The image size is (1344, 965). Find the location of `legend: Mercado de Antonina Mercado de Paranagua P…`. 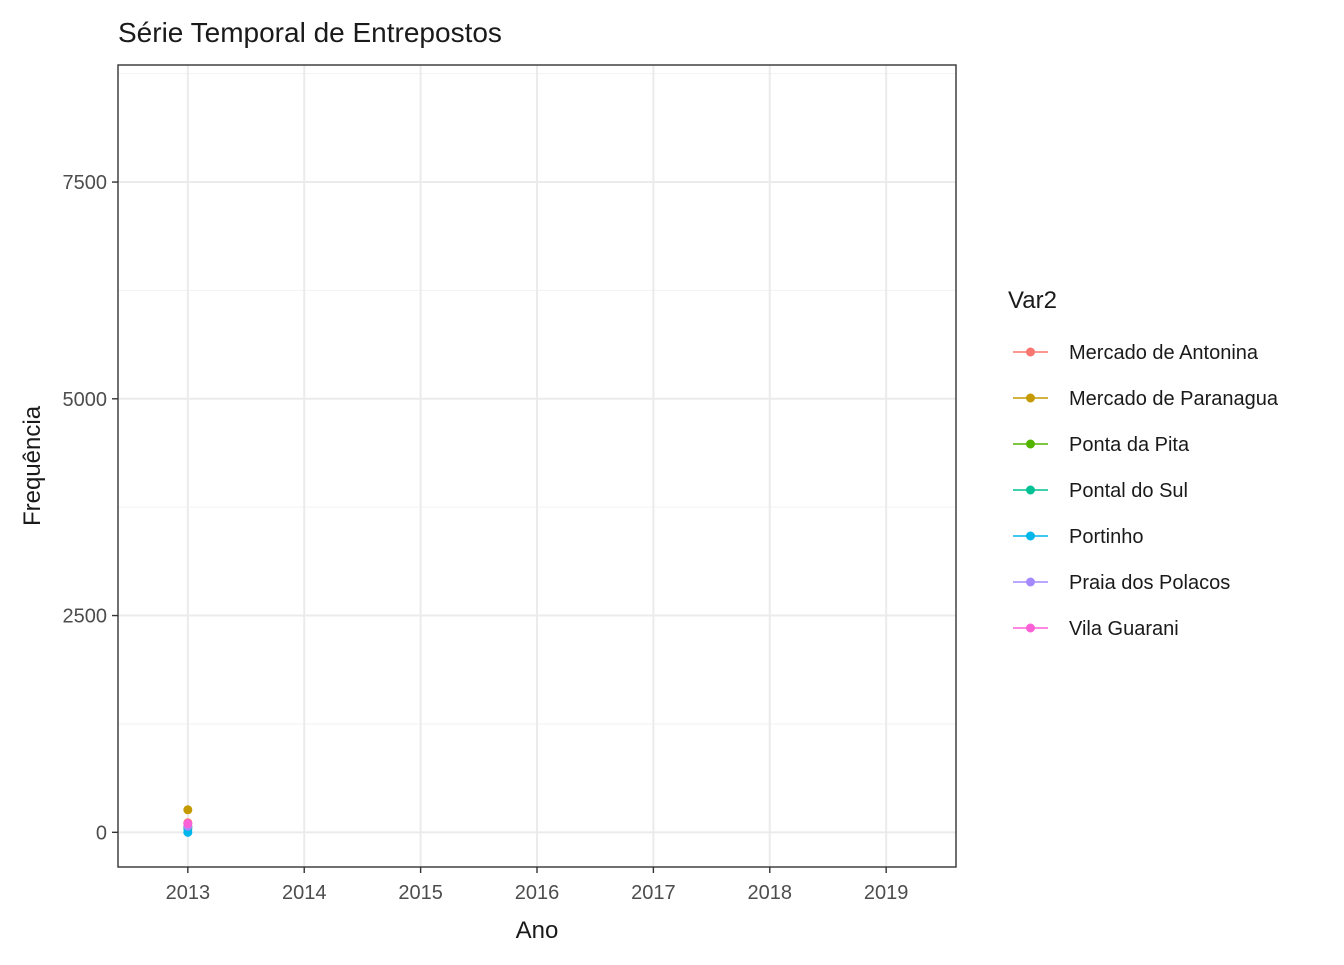

legend: Mercado de Antonina Mercado de Paranagua P… is located at coordinates (1146, 491).